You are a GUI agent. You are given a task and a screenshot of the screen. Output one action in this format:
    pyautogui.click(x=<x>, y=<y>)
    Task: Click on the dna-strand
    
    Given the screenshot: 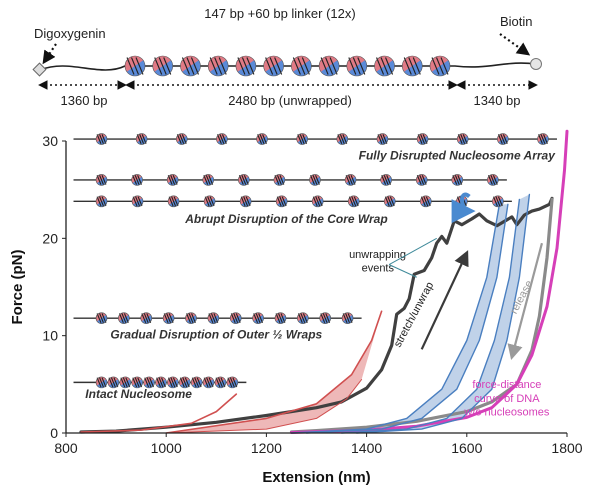 What is the action you would take?
    pyautogui.click(x=288, y=66)
    